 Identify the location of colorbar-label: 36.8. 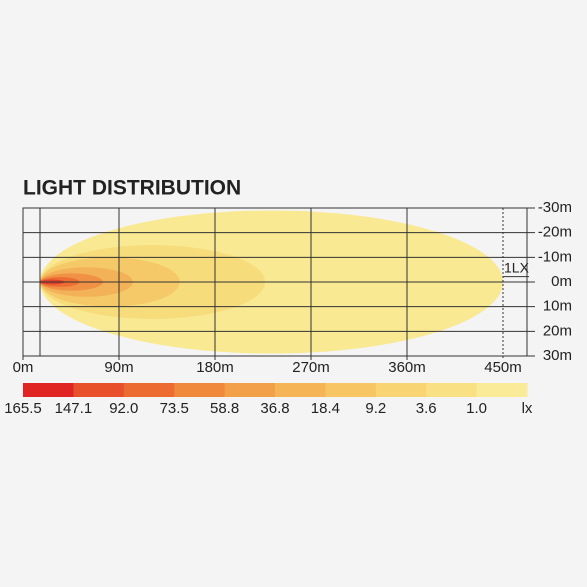
(274, 408).